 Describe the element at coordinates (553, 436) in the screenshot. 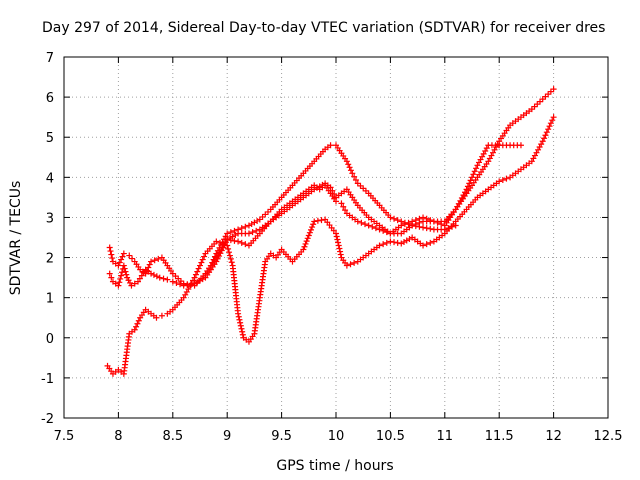

I see `x-tick-label: 12` at that location.